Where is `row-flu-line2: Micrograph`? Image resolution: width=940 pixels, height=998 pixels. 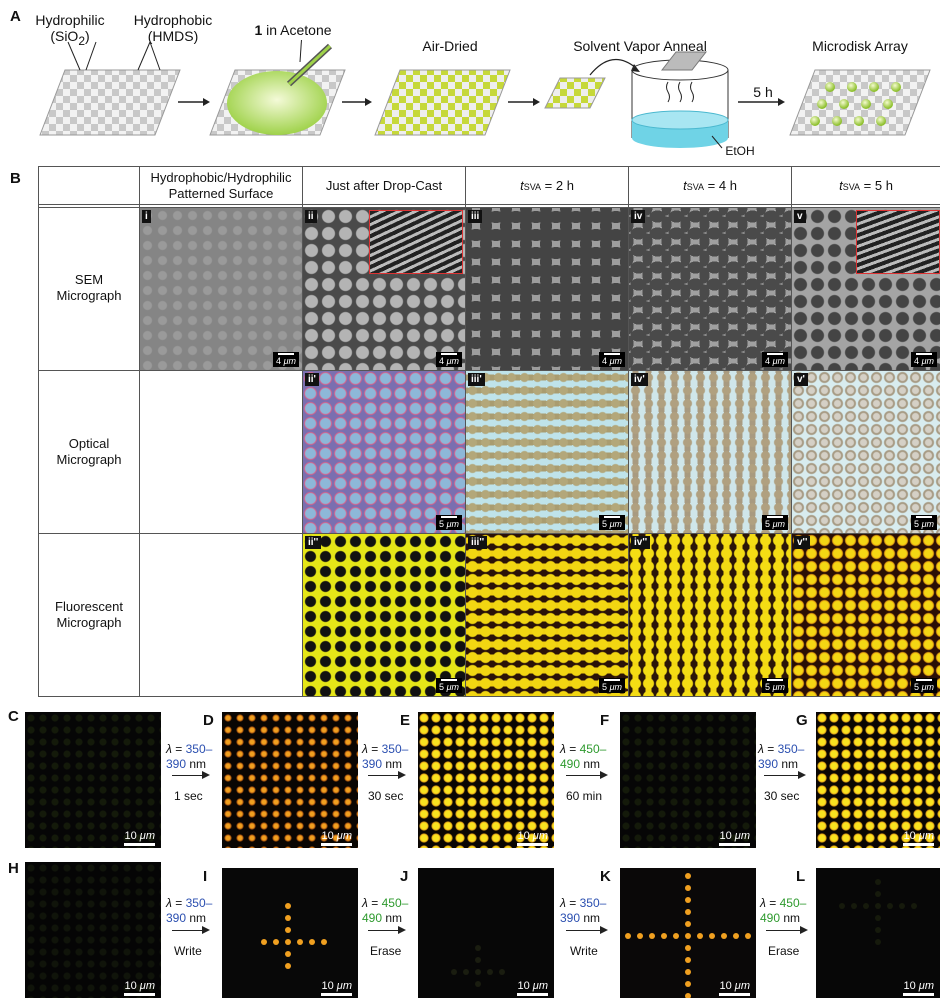 row-flu-line2: Micrograph is located at coordinates (89, 622).